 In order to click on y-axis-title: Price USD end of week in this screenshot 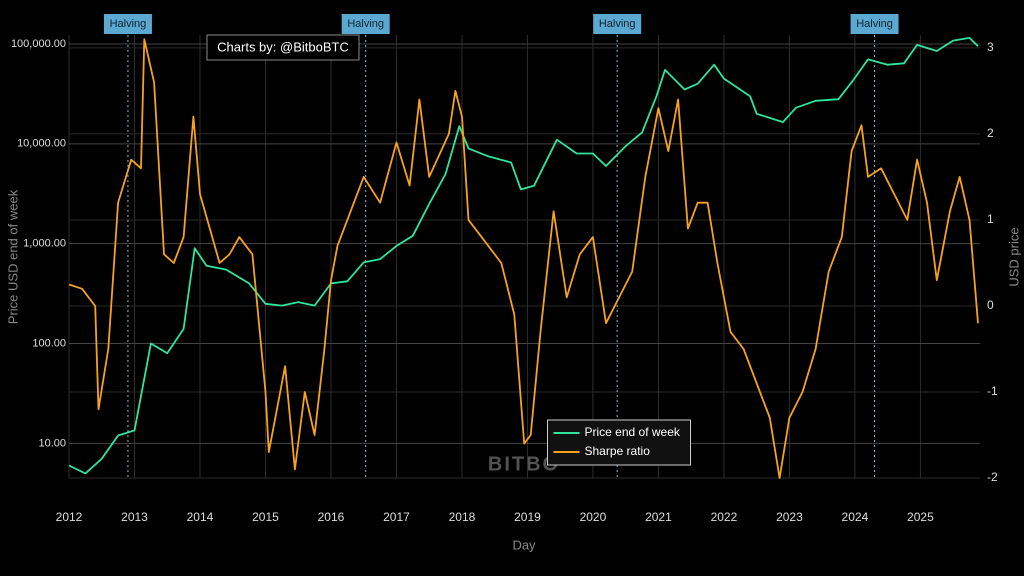, I will do `click(12, 256)`.